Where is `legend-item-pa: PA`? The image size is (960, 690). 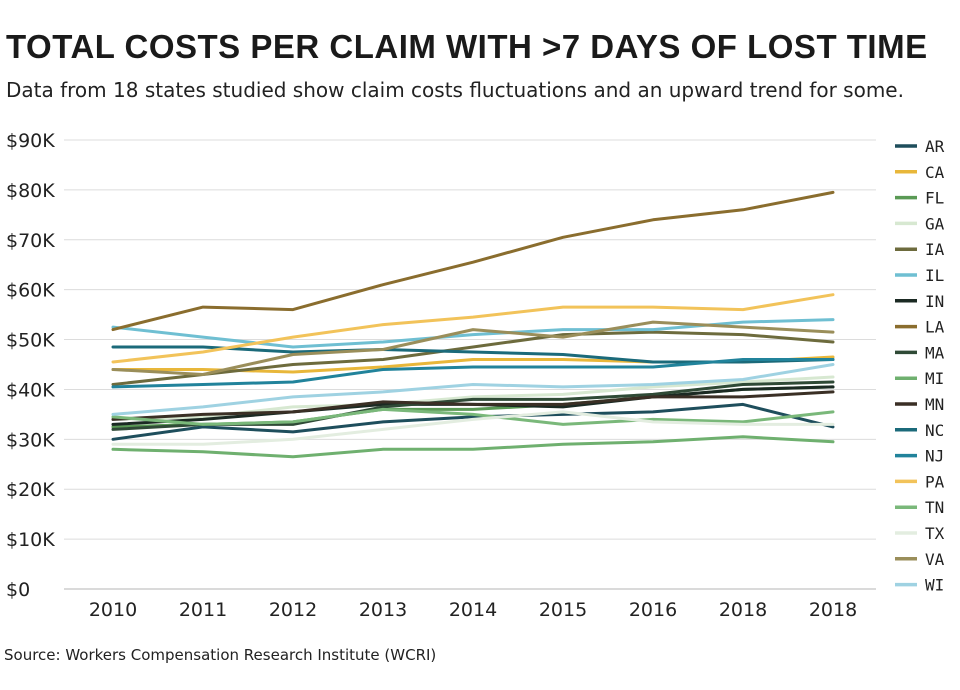
legend-item-pa: PA is located at coordinates (920, 481).